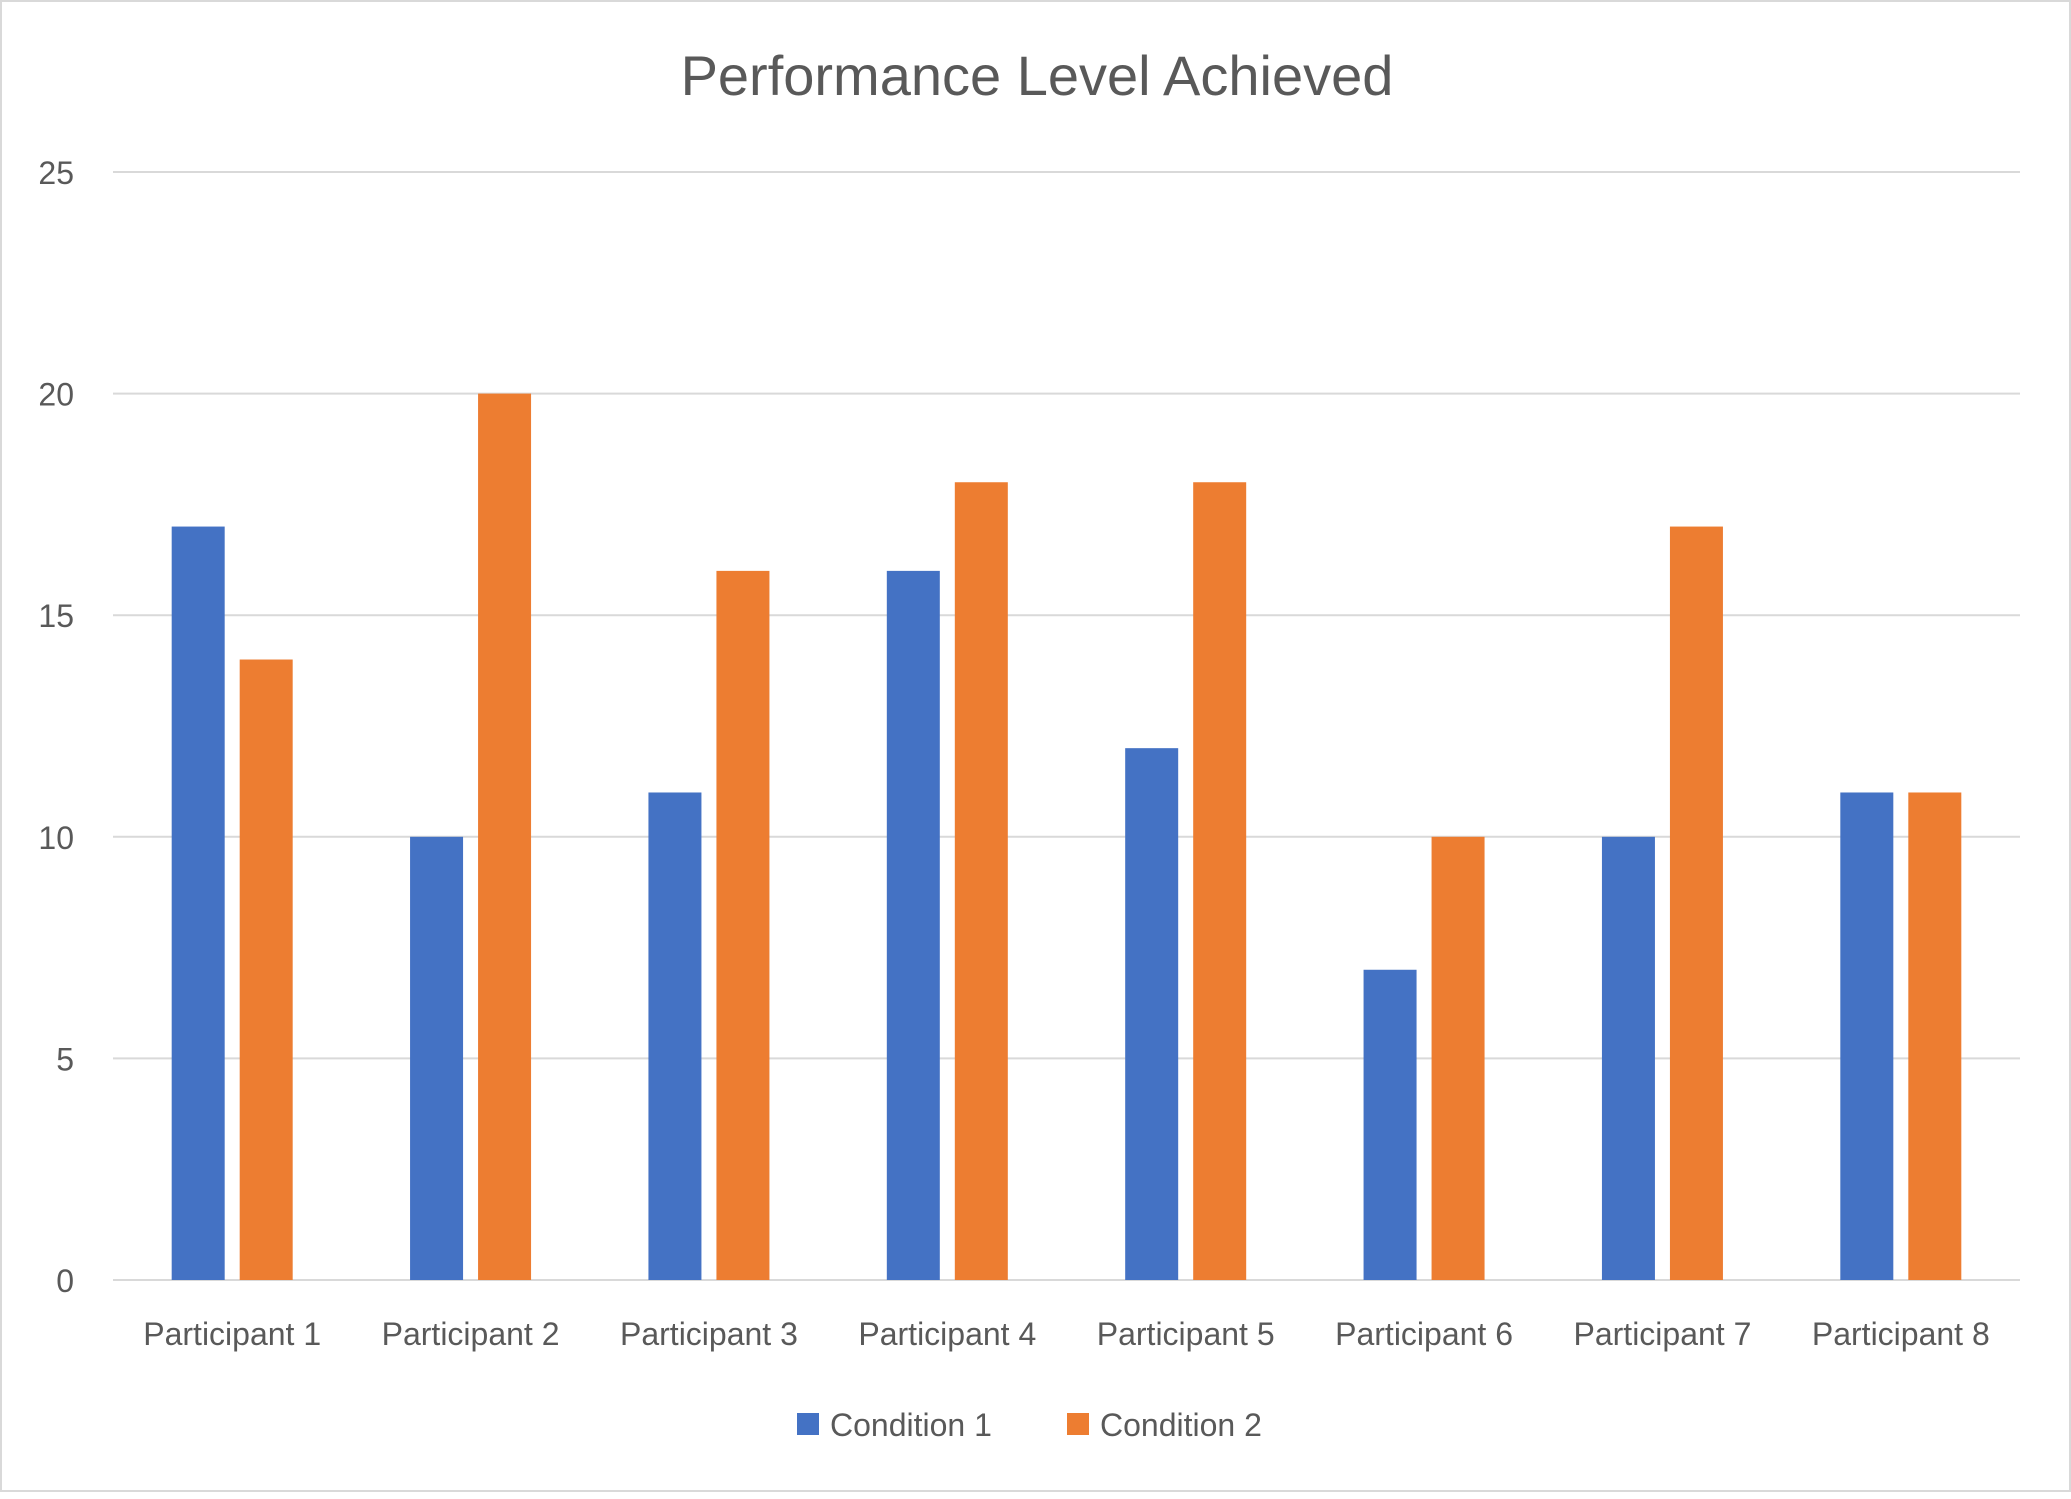  I want to click on x-tick-label: Participant 7, so click(1663, 1334).